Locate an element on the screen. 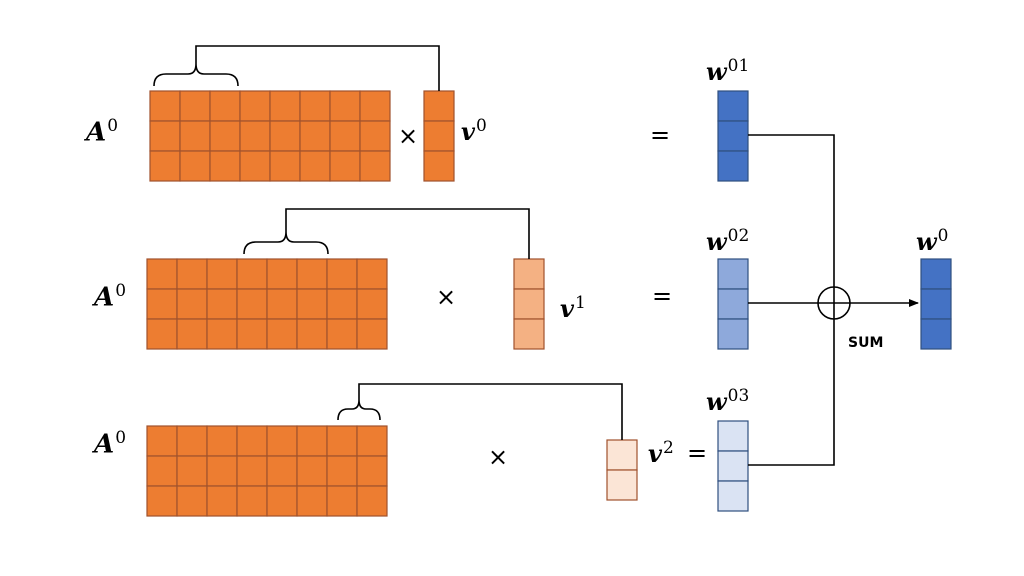 This screenshot has width=1024, height=576. connector-row2 is located at coordinates (407, 233).